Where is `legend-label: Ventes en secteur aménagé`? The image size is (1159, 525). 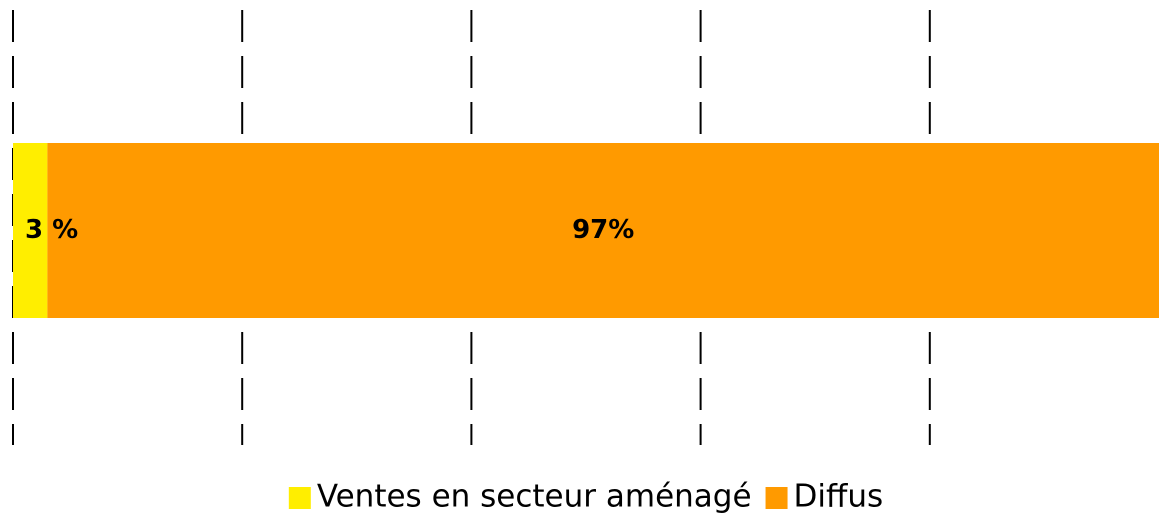 legend-label: Ventes en secteur aménagé is located at coordinates (534, 497).